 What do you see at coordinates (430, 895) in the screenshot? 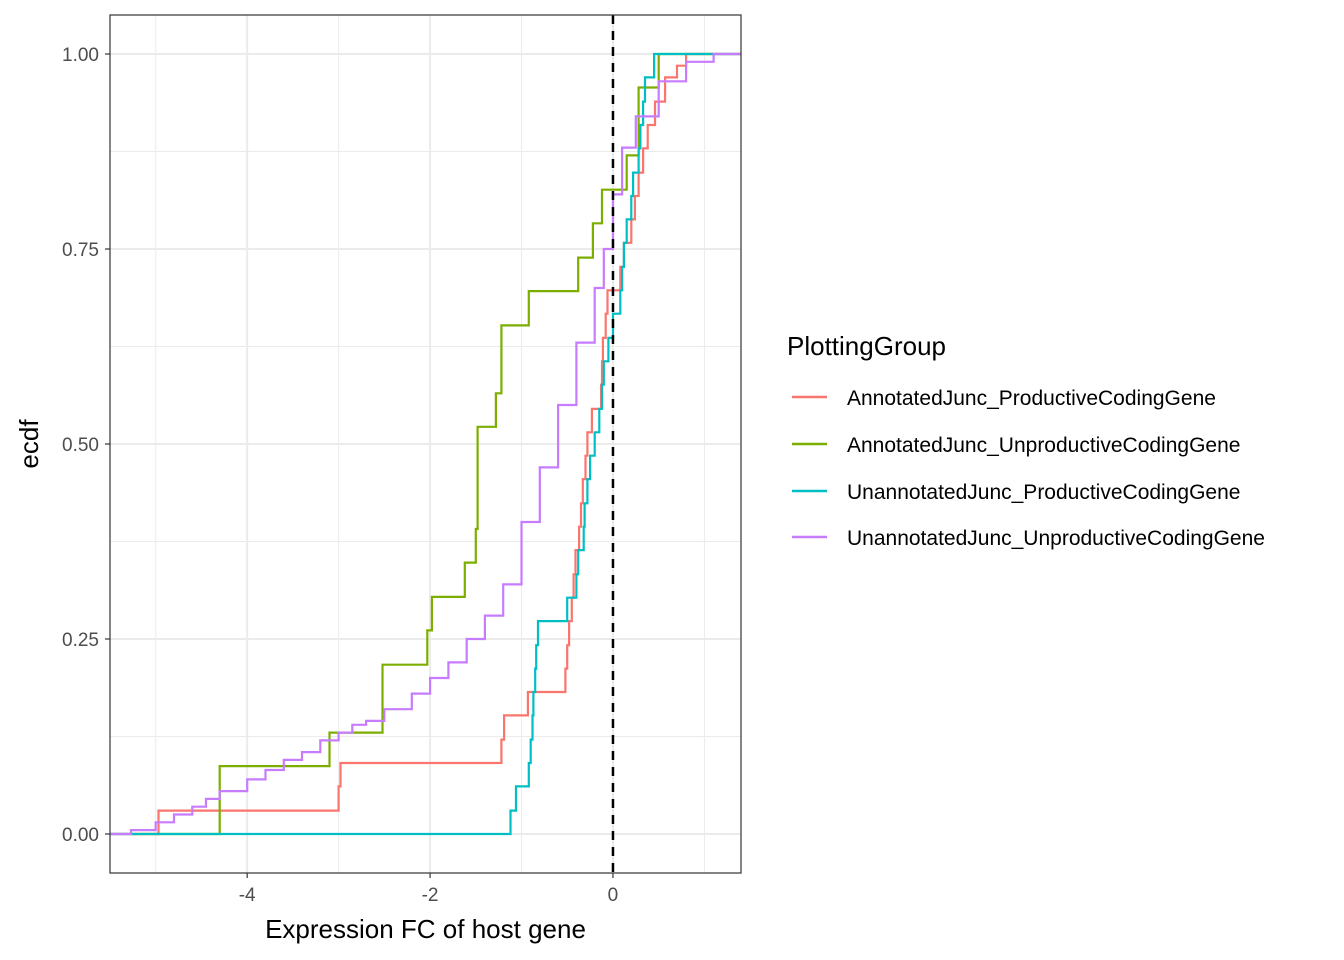
I see `x-tick-label: -2` at bounding box center [430, 895].